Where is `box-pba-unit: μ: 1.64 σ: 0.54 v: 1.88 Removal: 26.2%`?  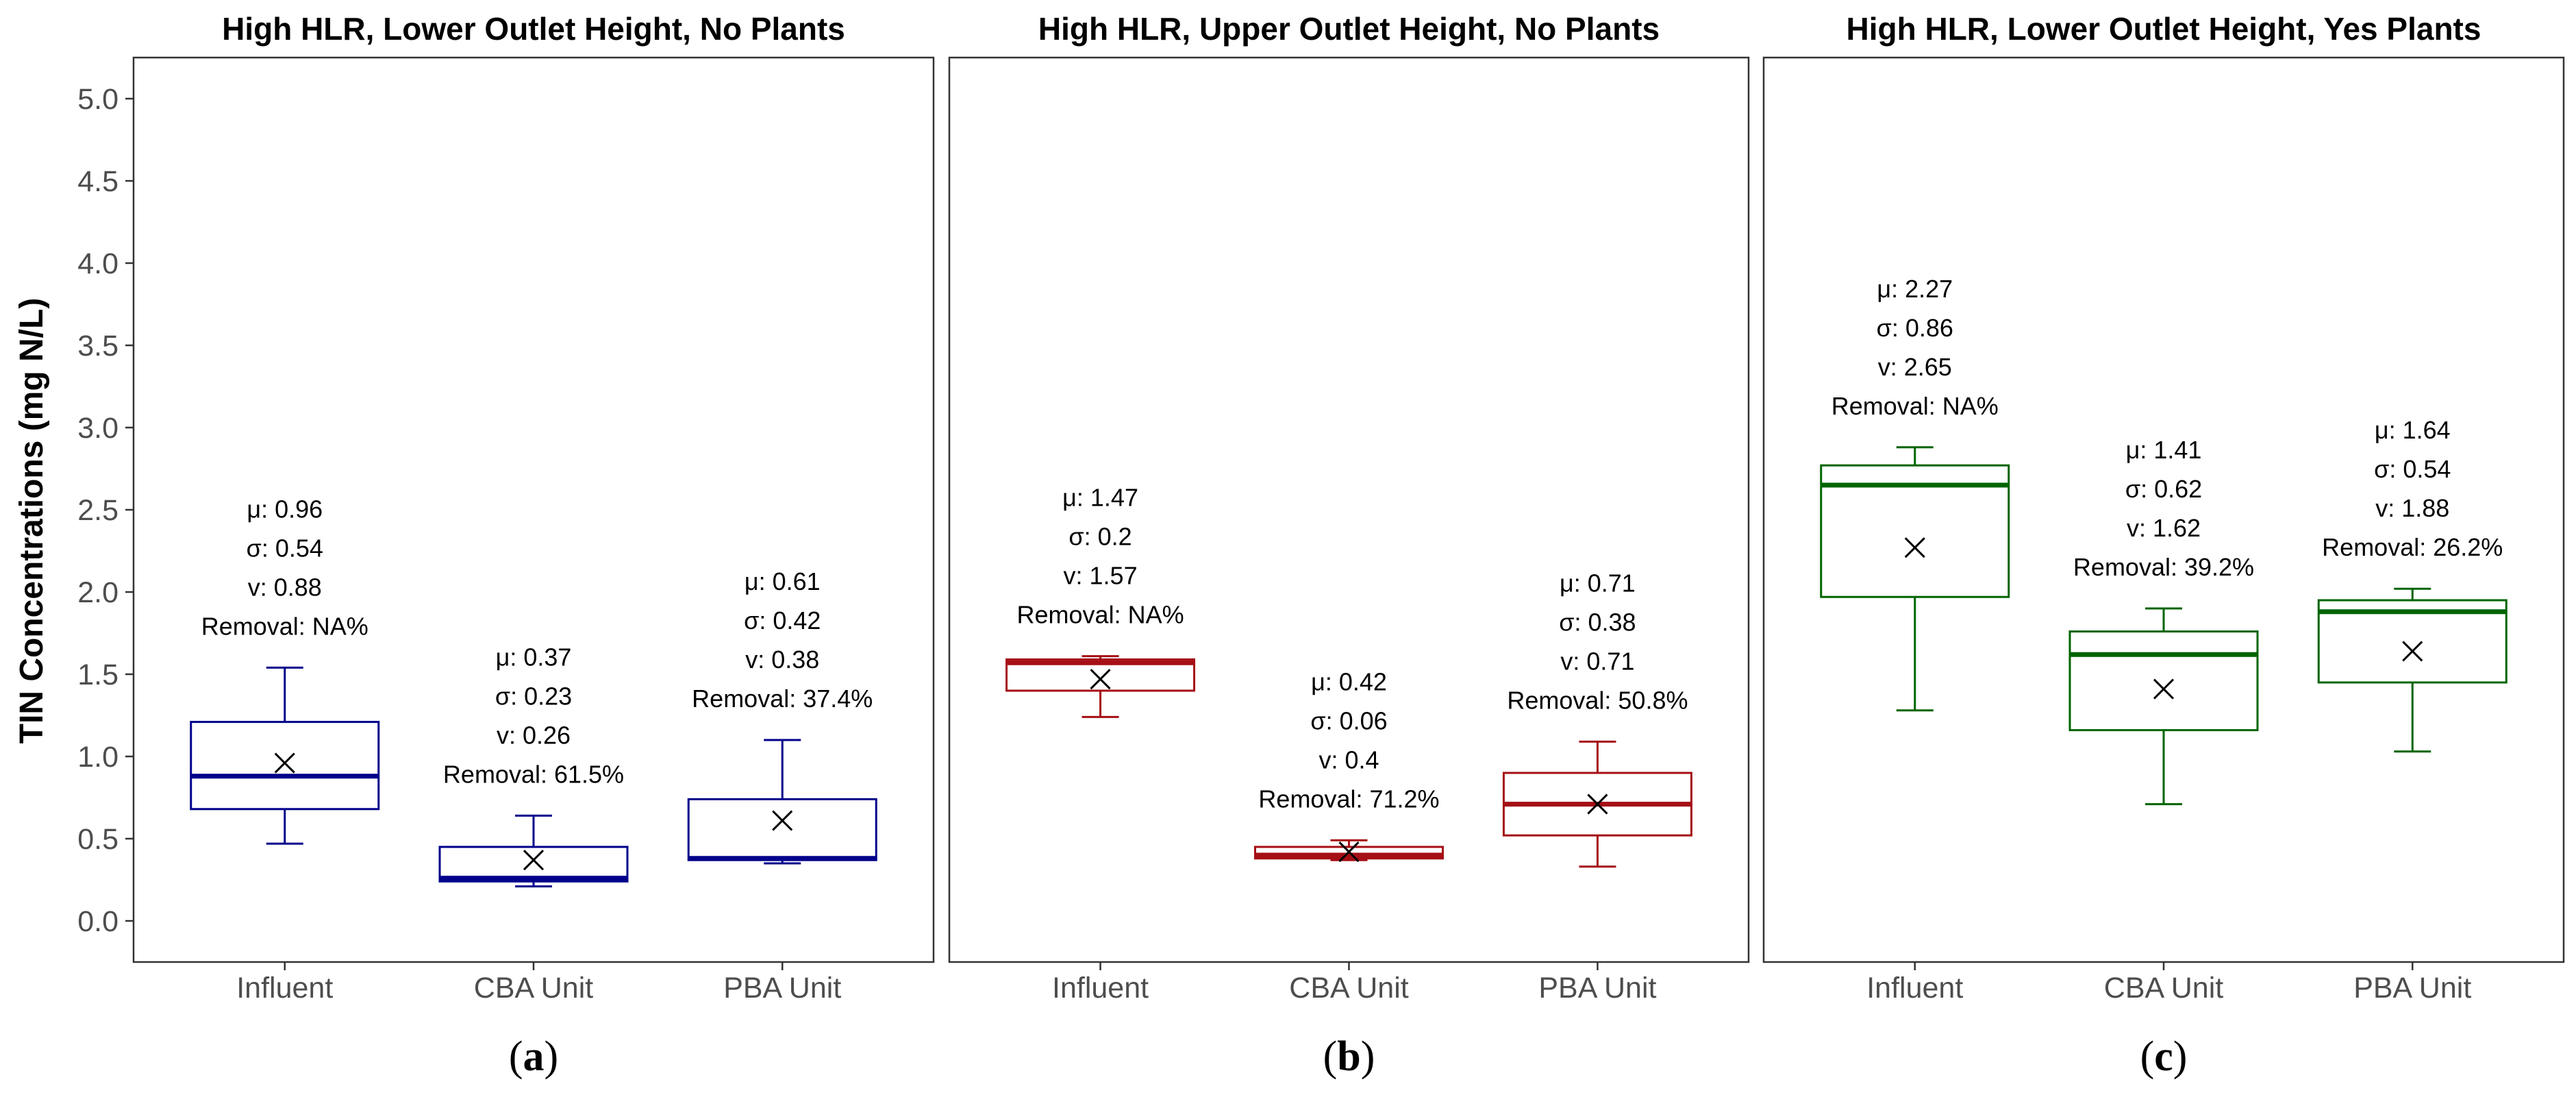 box-pba-unit: μ: 1.64 σ: 0.54 v: 1.88 Removal: 26.2% is located at coordinates (2412, 584).